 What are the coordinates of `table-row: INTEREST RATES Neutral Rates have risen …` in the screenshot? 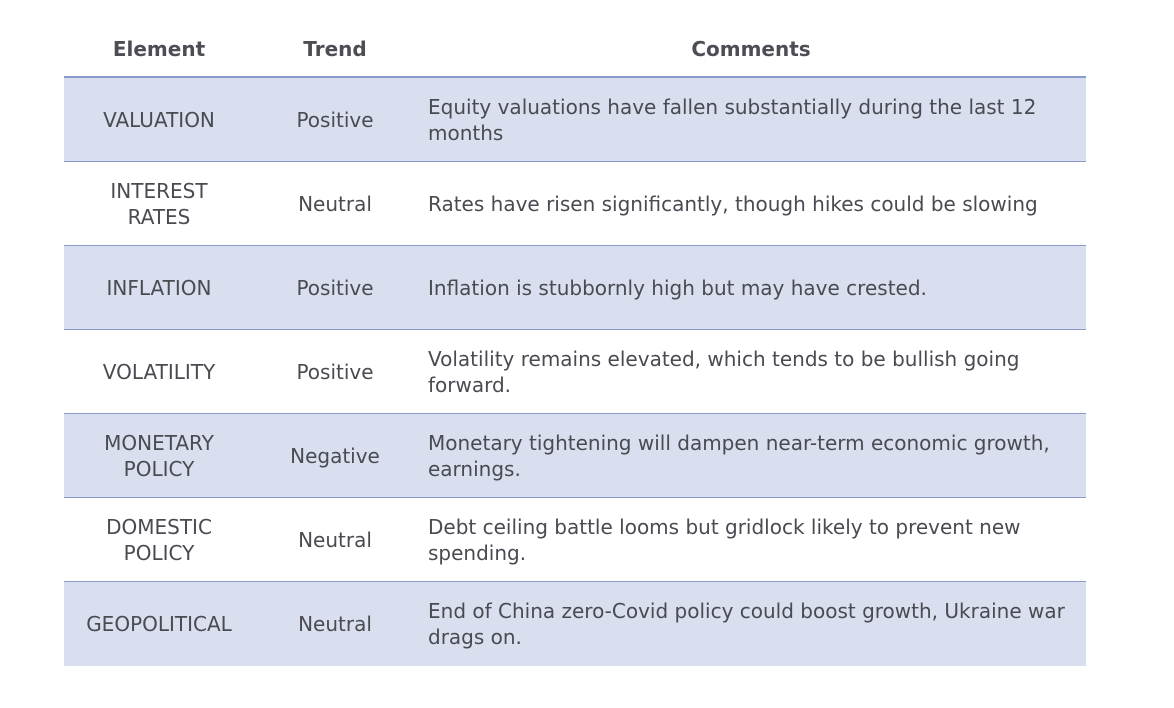 It's located at (575, 204).